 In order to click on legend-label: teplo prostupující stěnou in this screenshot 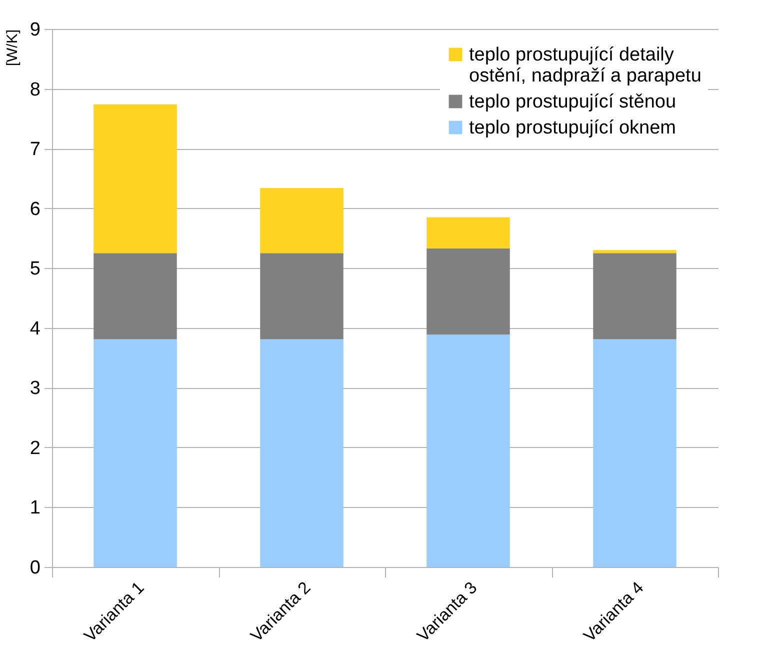, I will do `click(572, 102)`.